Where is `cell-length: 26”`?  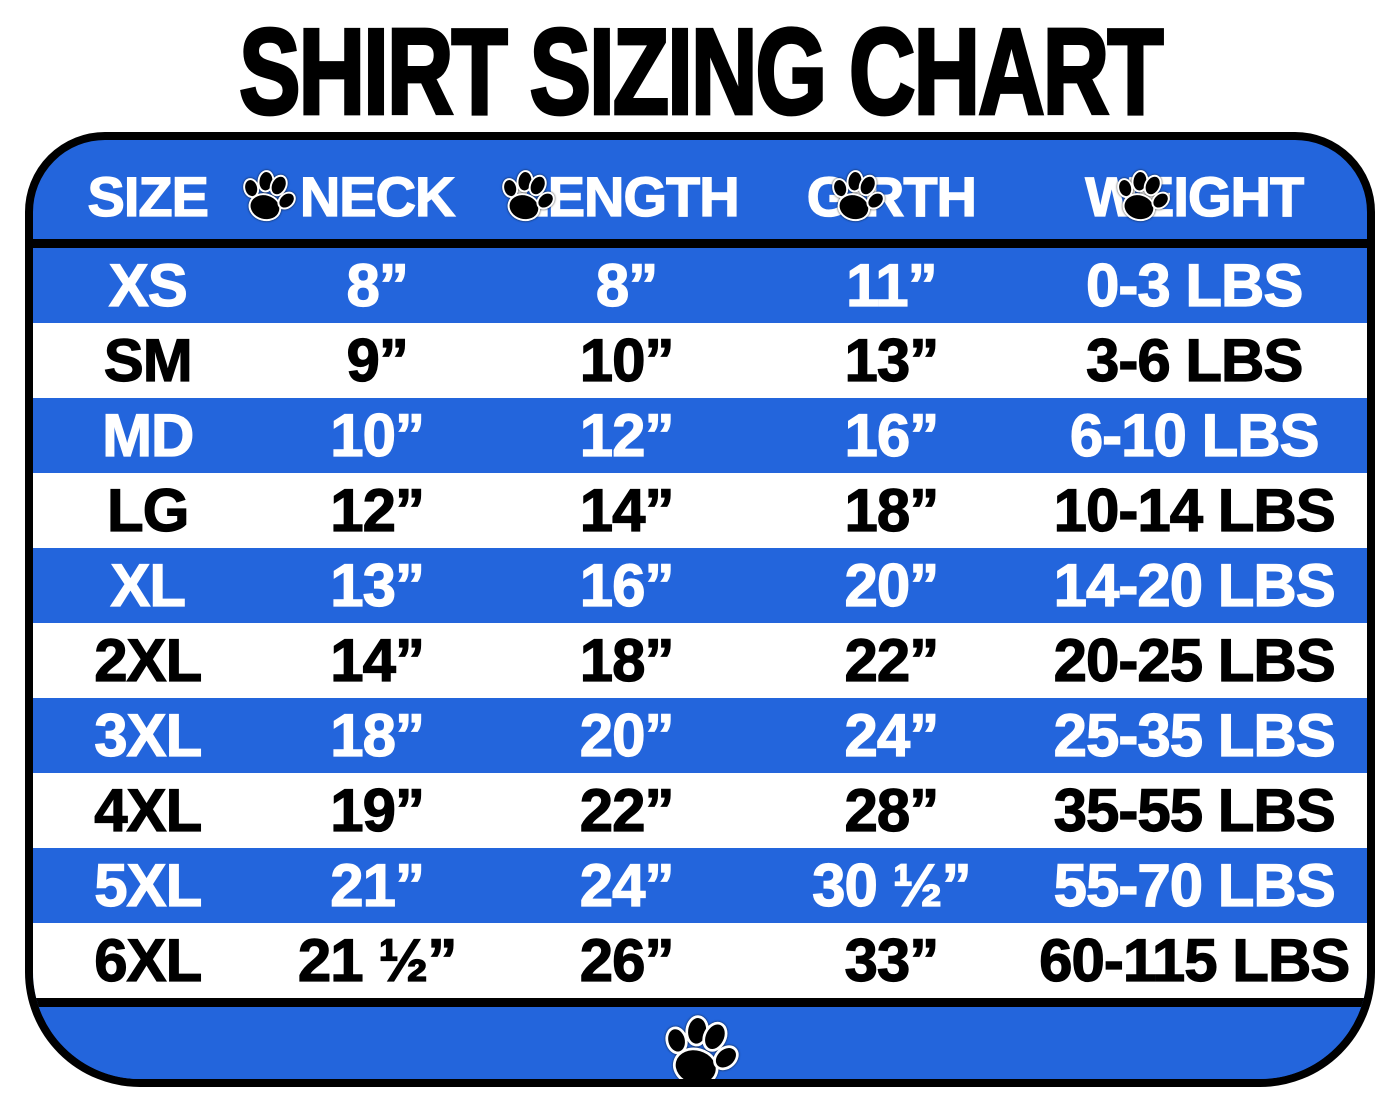 cell-length: 26” is located at coordinates (627, 960).